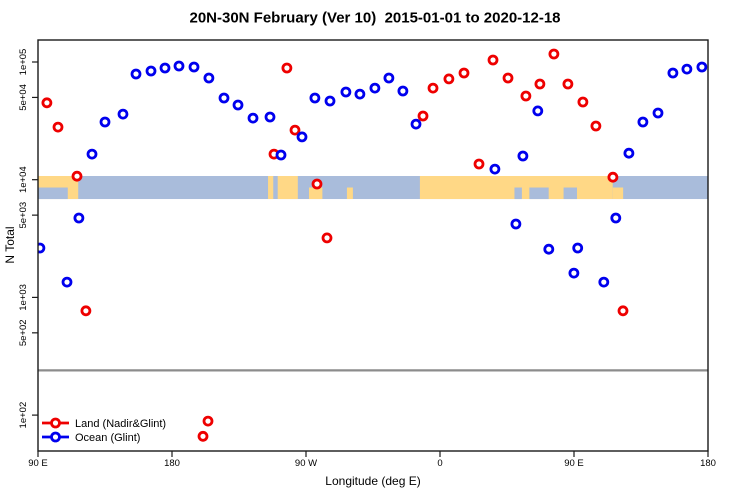 The image size is (750, 500). I want to click on y-tick-label: 5e+04, so click(23, 97).